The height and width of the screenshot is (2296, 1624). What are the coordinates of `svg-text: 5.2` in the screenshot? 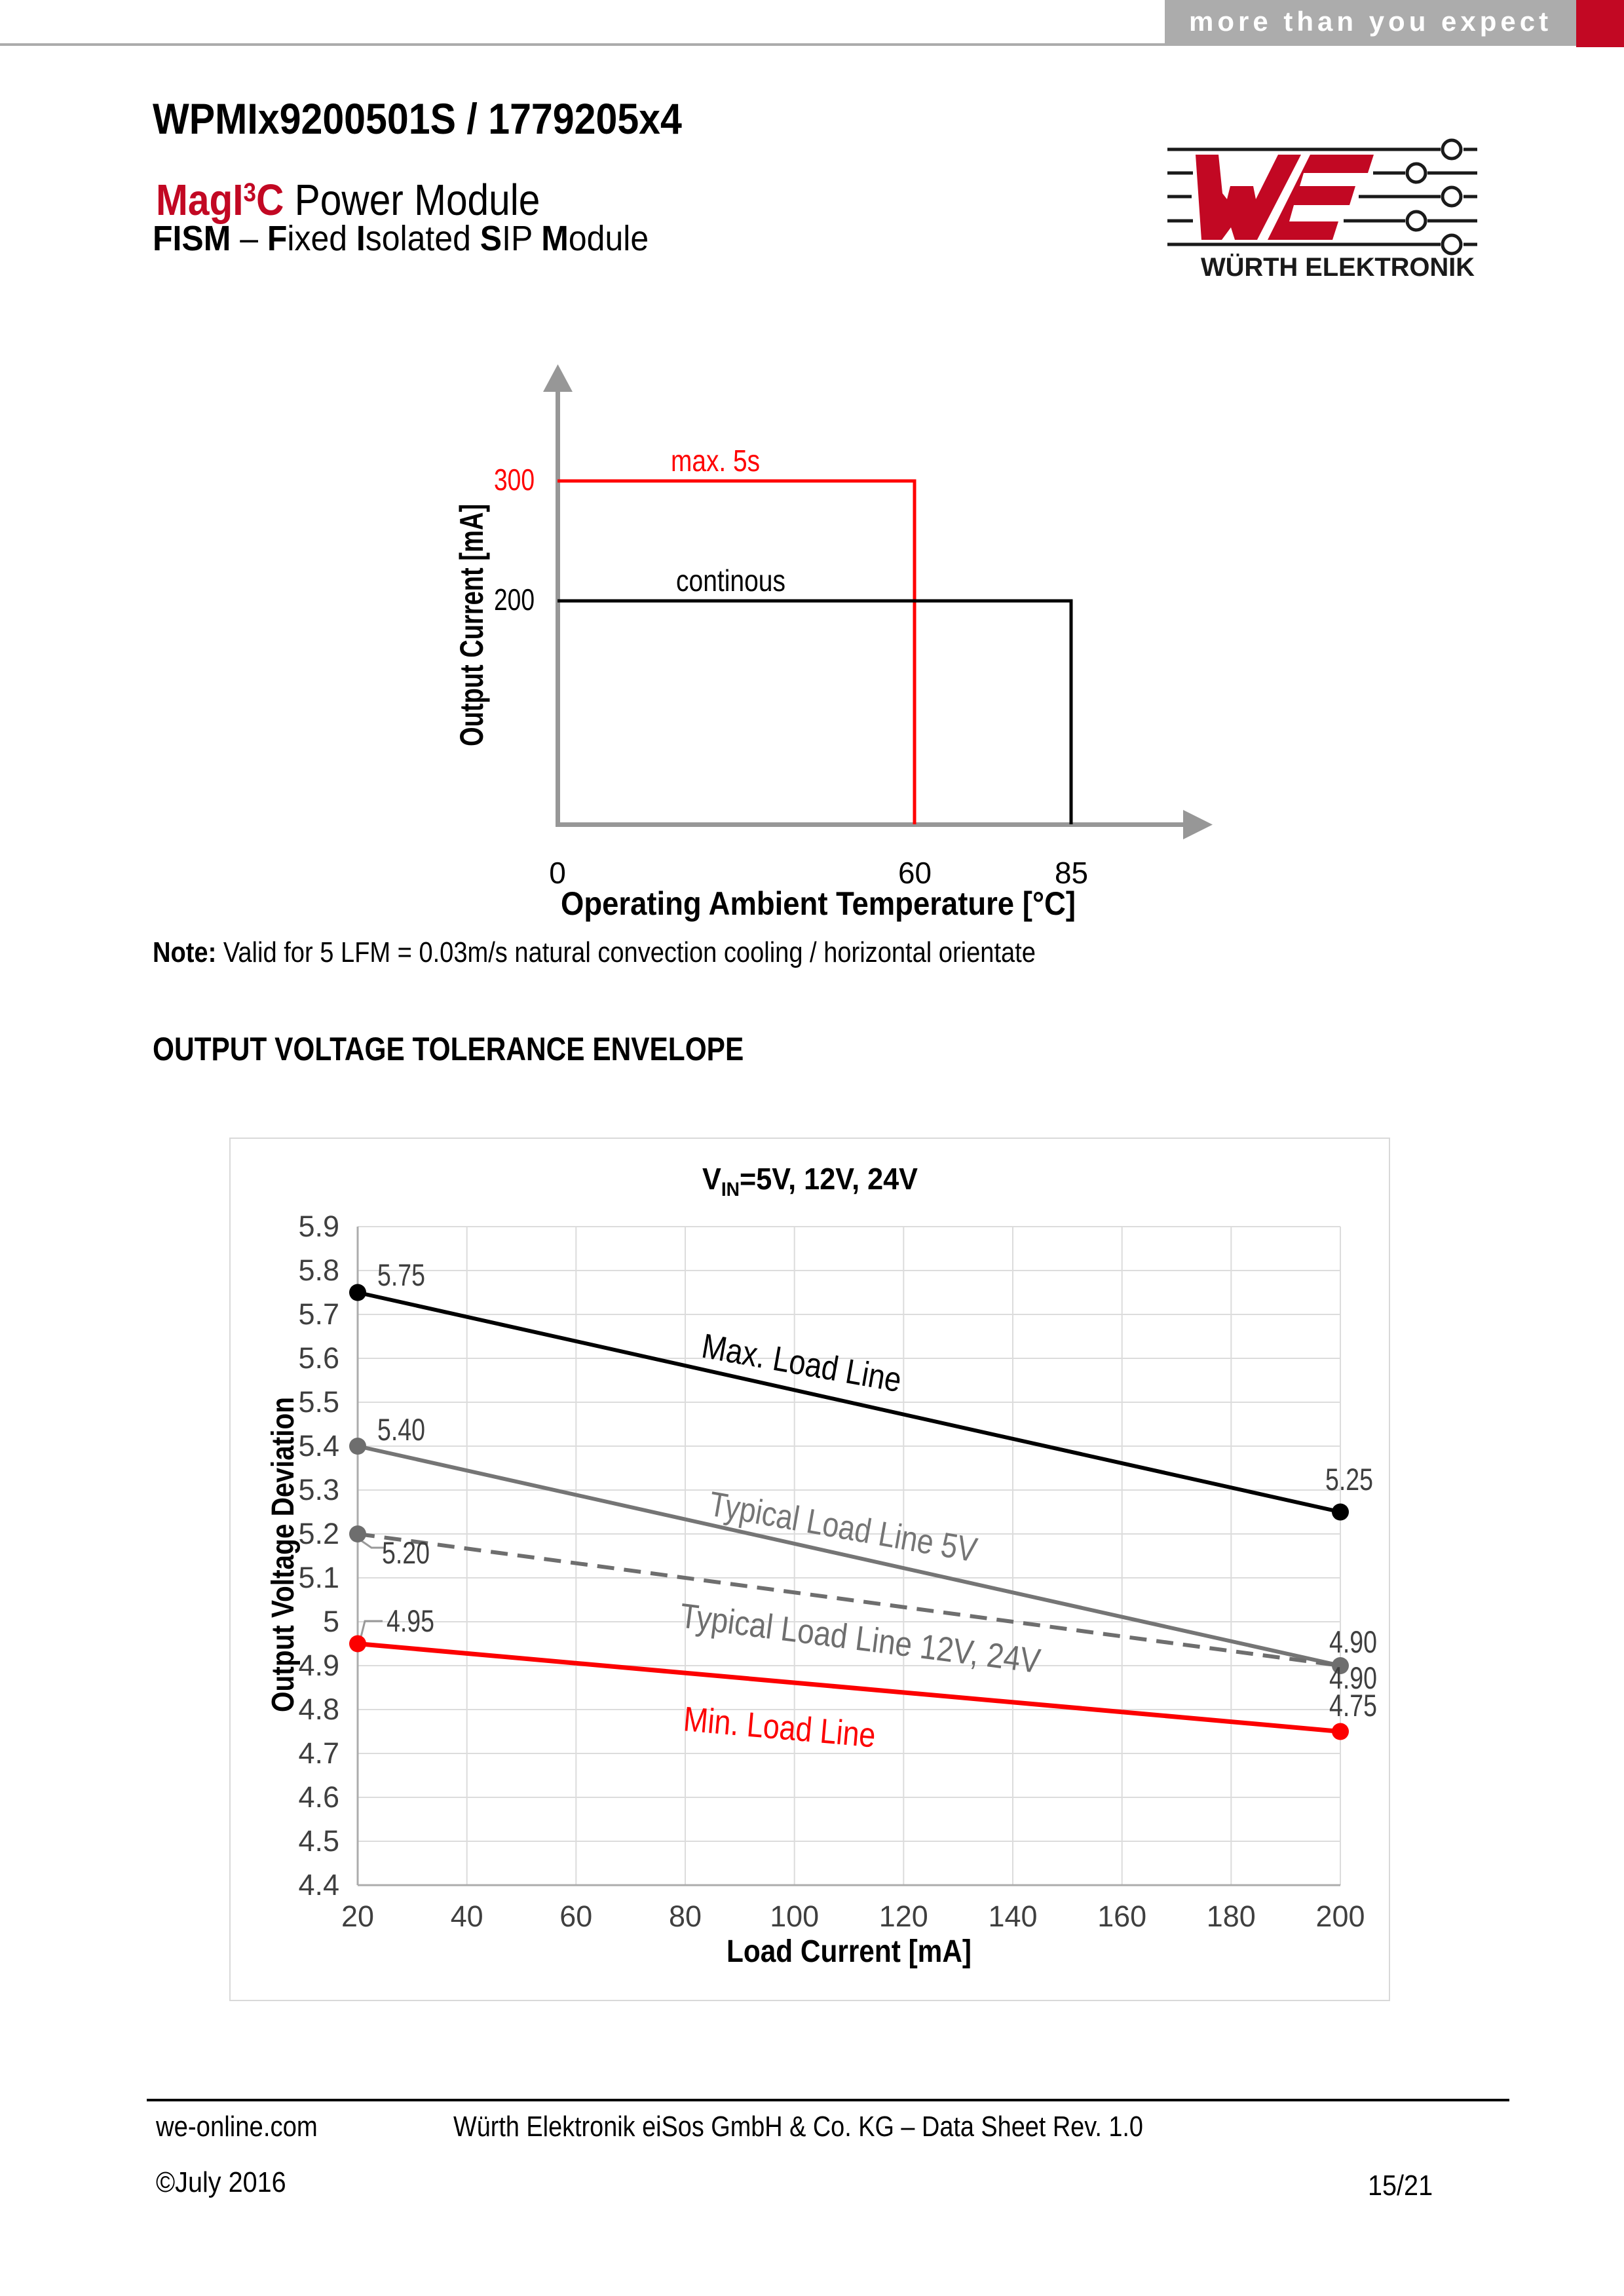 It's located at (318, 1533).